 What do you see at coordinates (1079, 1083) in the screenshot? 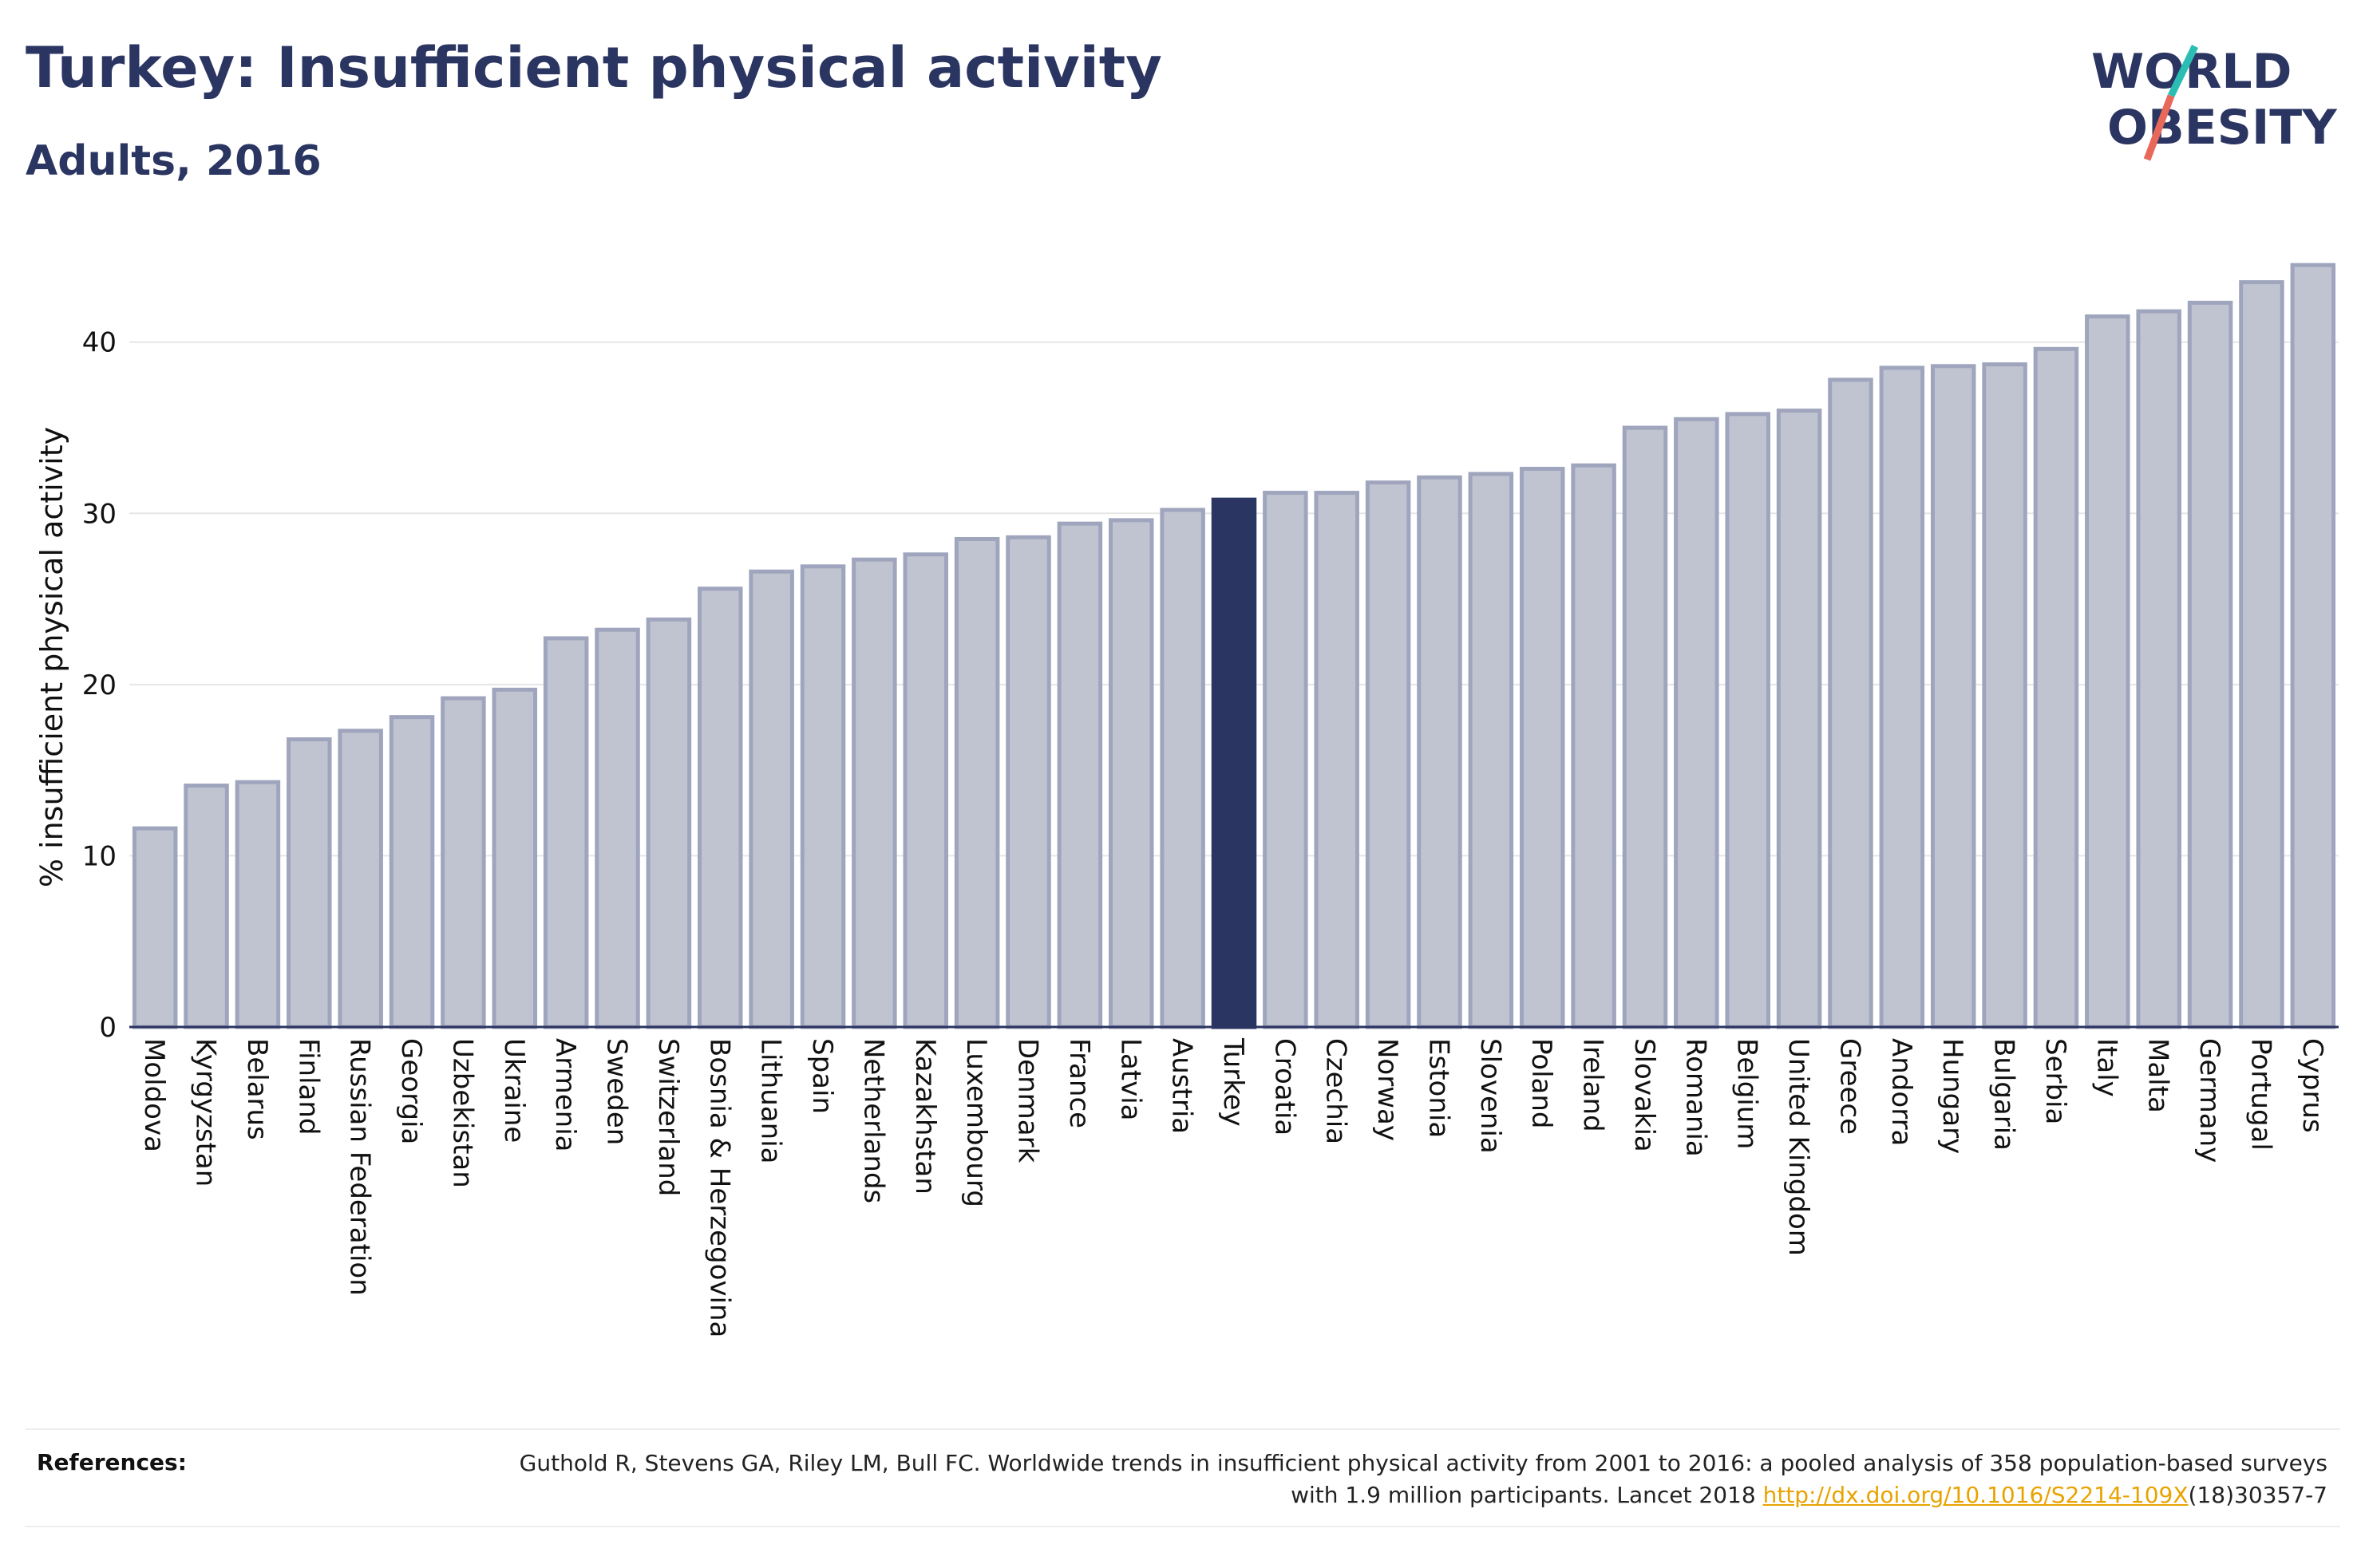
I see `x-tick-label: France` at bounding box center [1079, 1083].